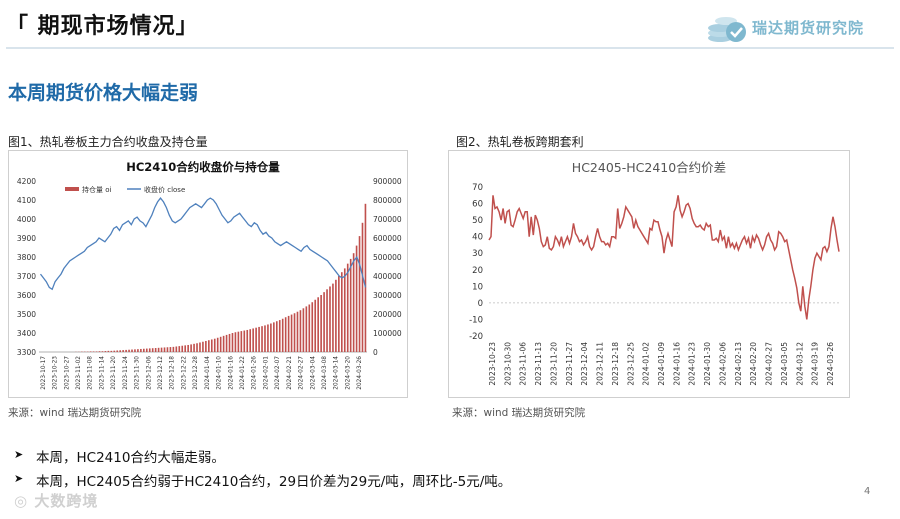 This screenshot has width=900, height=519. Describe the element at coordinates (72, 189) in the screenshot. I see `legend-oi-swatch` at that location.